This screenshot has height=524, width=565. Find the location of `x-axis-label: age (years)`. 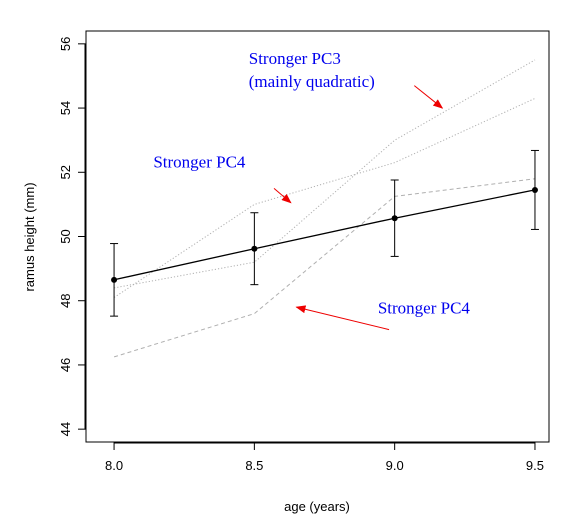

x-axis-label: age (years) is located at coordinates (317, 506).